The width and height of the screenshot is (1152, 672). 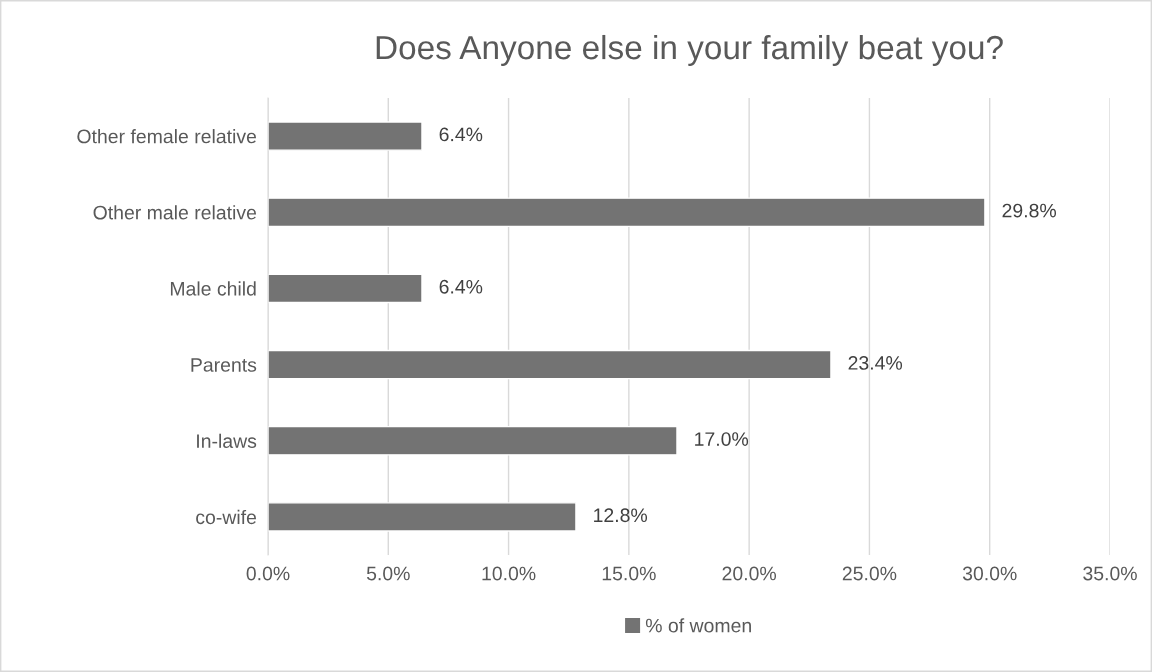 What do you see at coordinates (213, 288) in the screenshot?
I see `y-tick-label: Male child` at bounding box center [213, 288].